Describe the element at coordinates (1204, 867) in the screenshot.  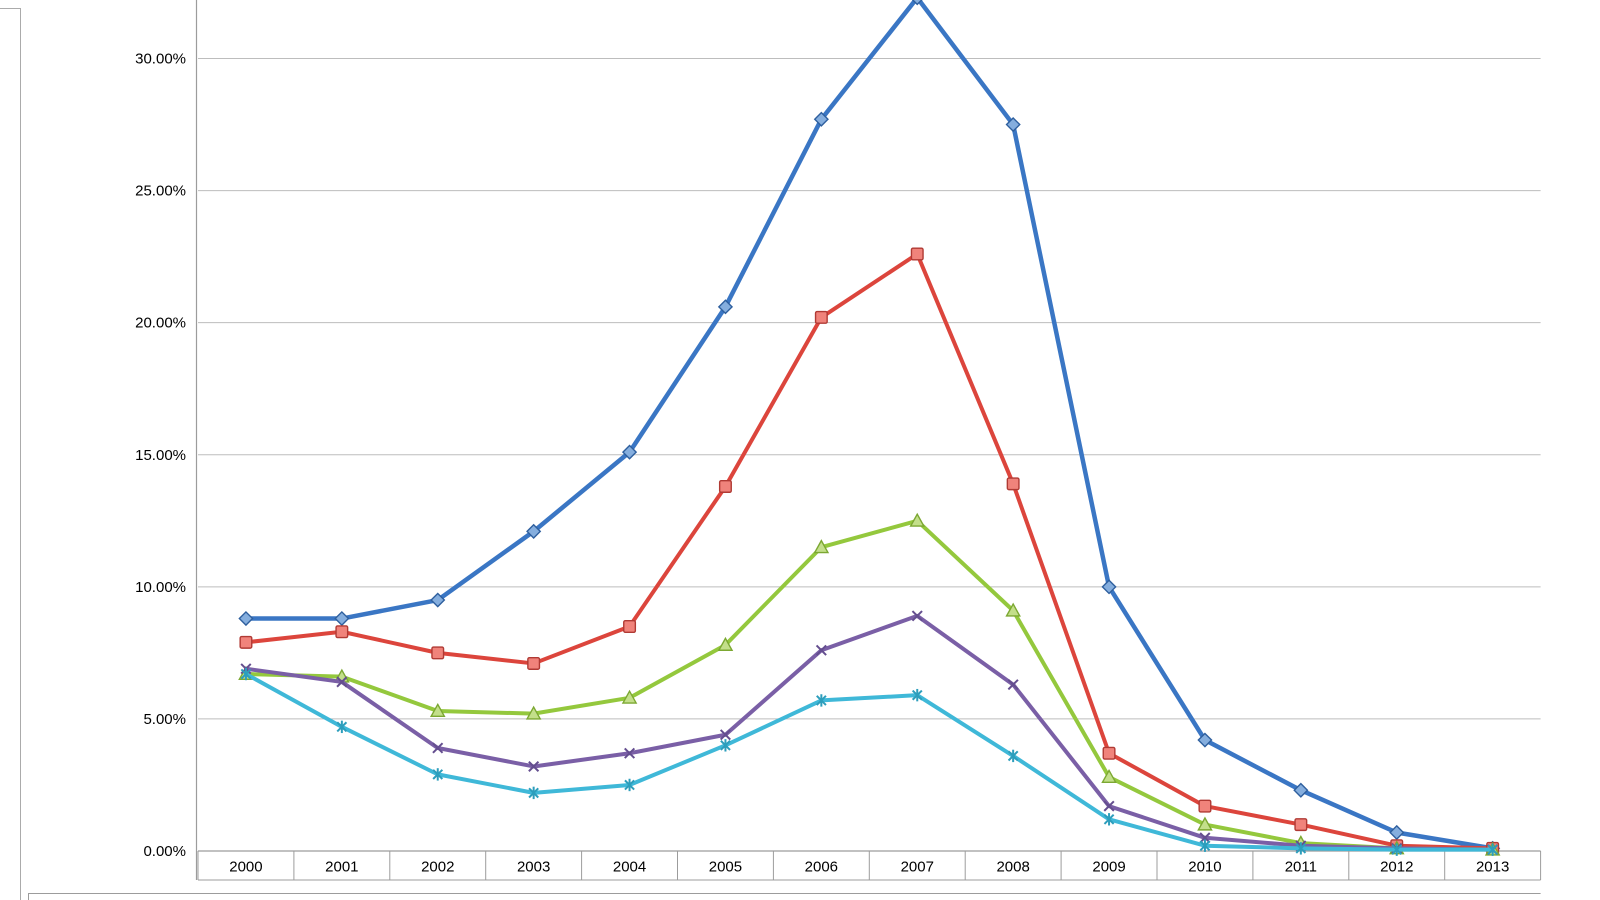
I see `x-axis-category-label: 2010` at that location.